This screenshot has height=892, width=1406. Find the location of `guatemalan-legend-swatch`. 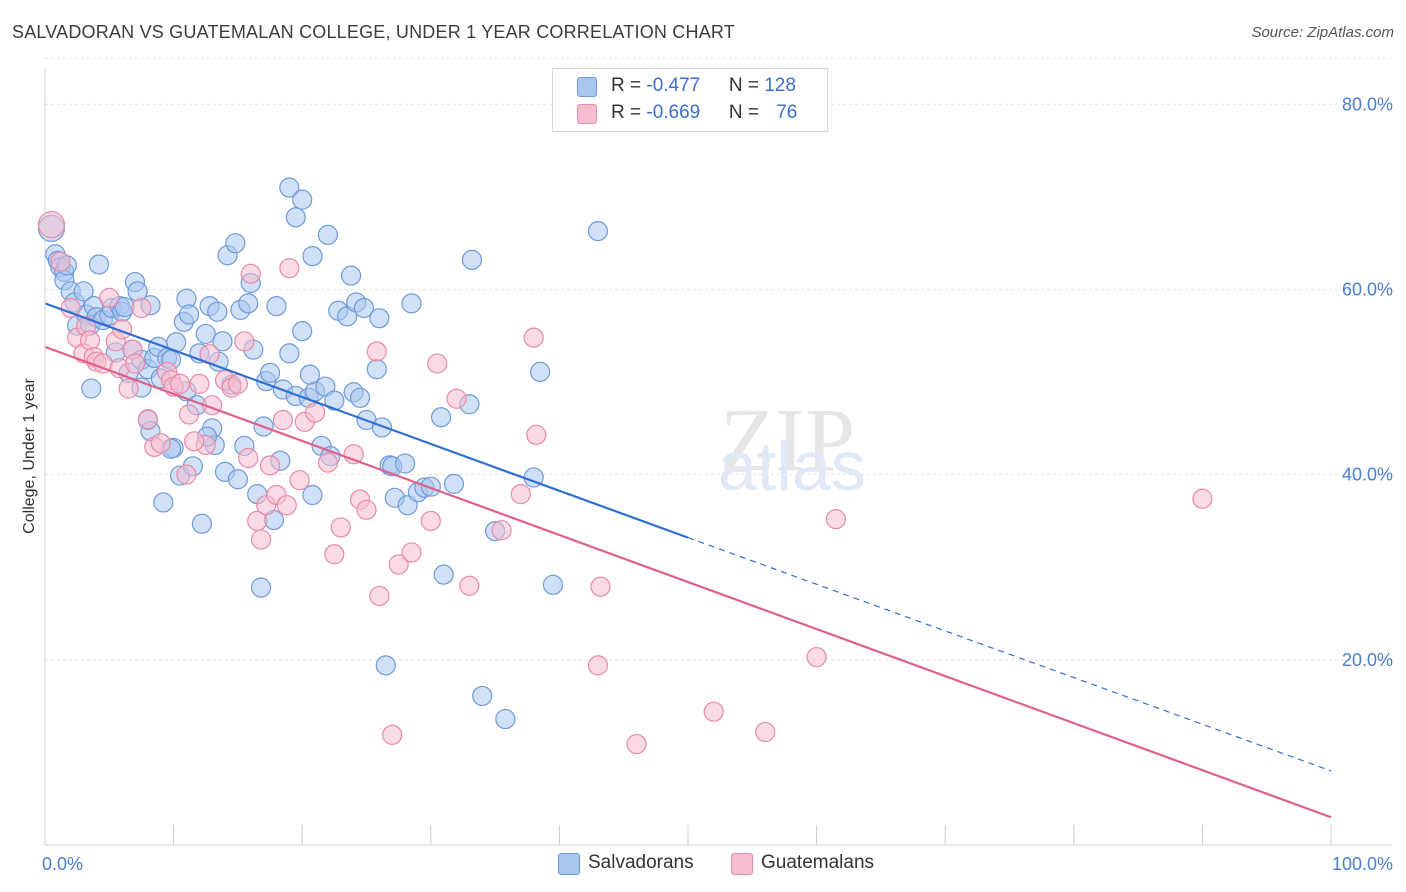

guatemalan-legend-swatch is located at coordinates (742, 864).